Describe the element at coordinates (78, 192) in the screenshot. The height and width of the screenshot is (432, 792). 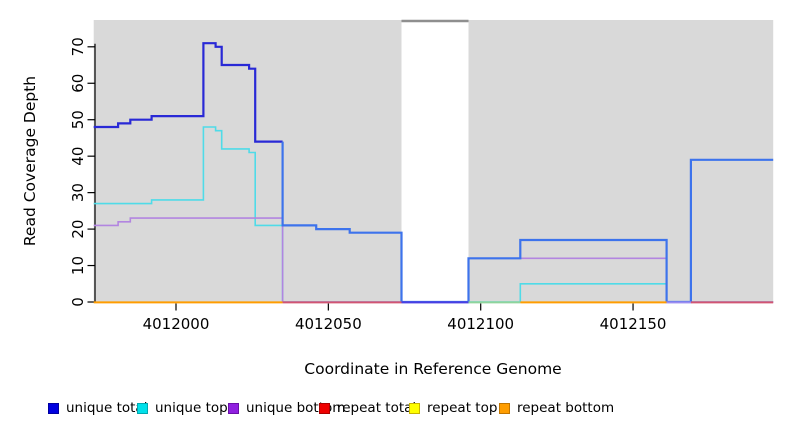
I see `y-tick-label: 30` at that location.